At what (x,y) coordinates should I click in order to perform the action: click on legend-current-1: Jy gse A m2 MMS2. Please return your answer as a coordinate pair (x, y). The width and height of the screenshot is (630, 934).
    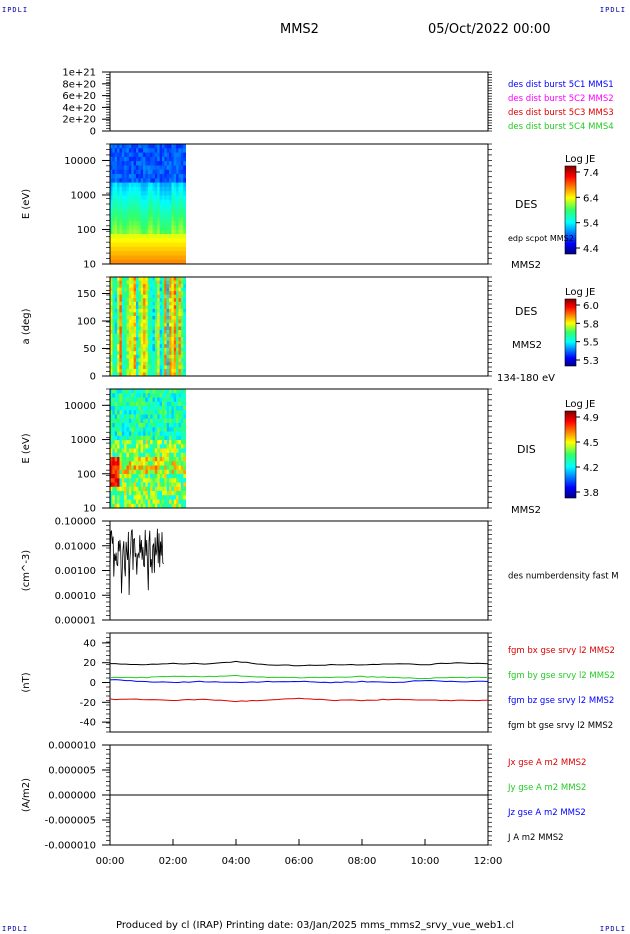
    Looking at the image, I should click on (546, 788).